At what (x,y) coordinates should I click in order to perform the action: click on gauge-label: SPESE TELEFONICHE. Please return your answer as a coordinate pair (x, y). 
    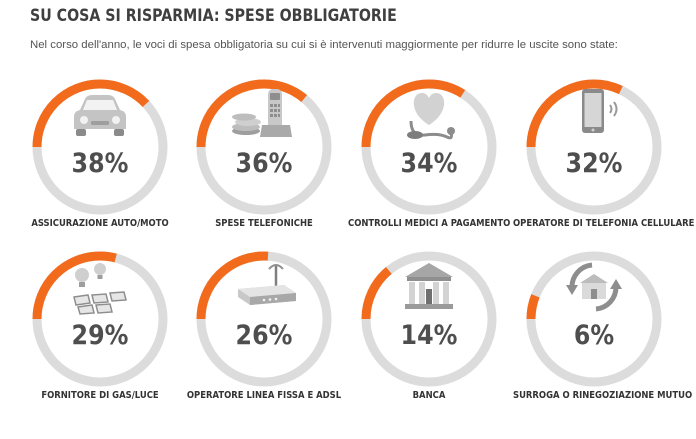
    Looking at the image, I should click on (264, 223).